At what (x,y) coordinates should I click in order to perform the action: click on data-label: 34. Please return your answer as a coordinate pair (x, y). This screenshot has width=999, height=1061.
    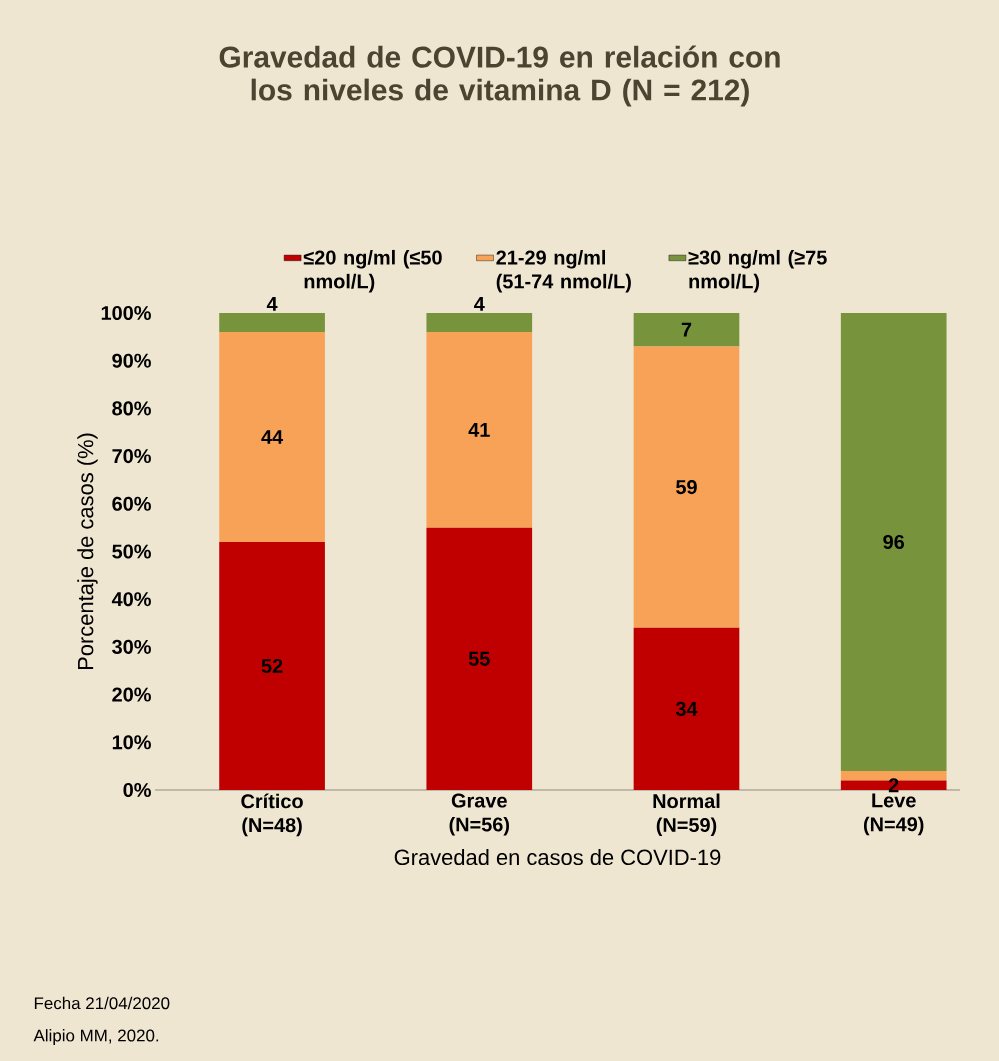
    Looking at the image, I should click on (686, 708).